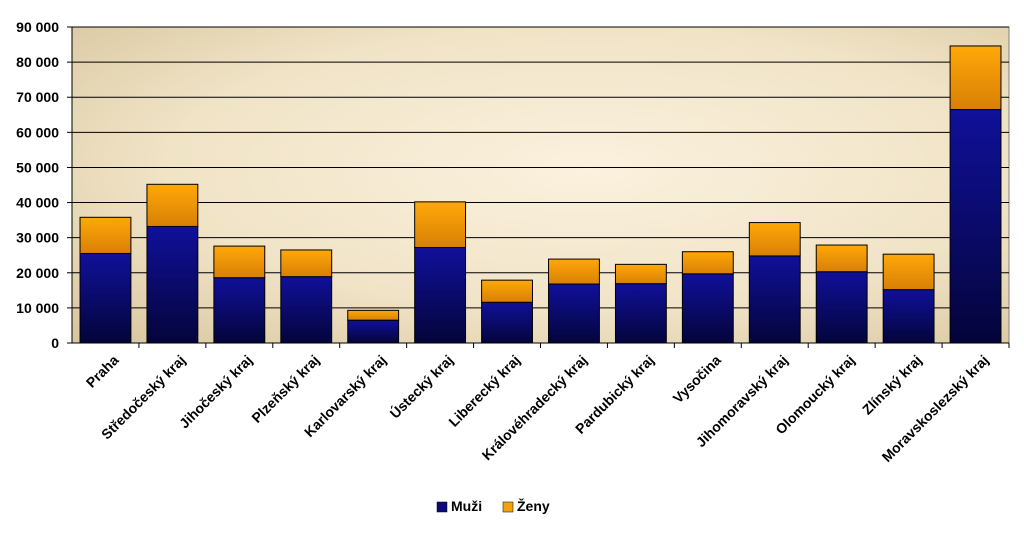 Image resolution: width=1024 pixels, height=534 pixels. I want to click on y-tick-label: 0, so click(55, 343).